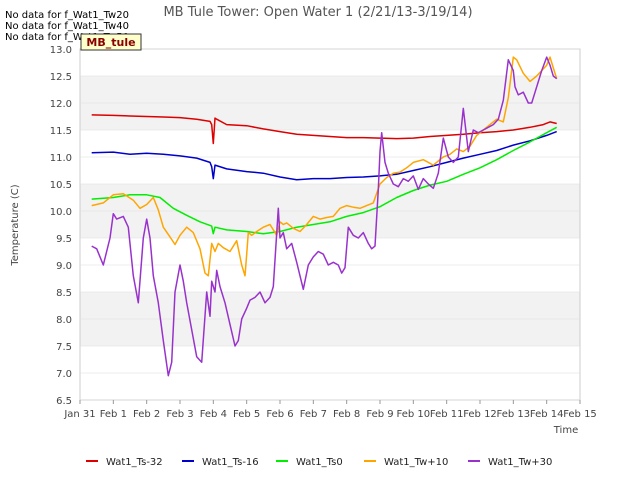  What do you see at coordinates (61, 185) in the screenshot?
I see `y-tick-label: 10.5` at bounding box center [61, 185].